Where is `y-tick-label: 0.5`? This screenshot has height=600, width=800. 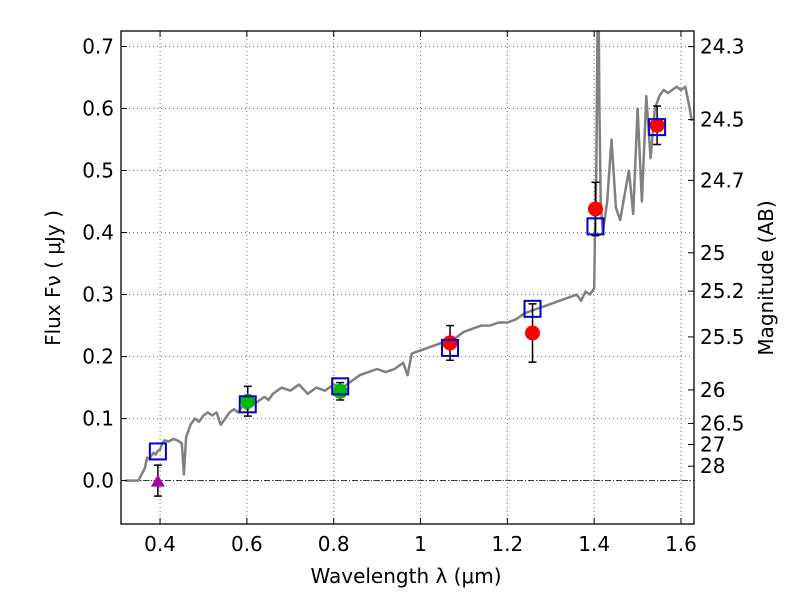
y-tick-label: 0.5 is located at coordinates (98, 171).